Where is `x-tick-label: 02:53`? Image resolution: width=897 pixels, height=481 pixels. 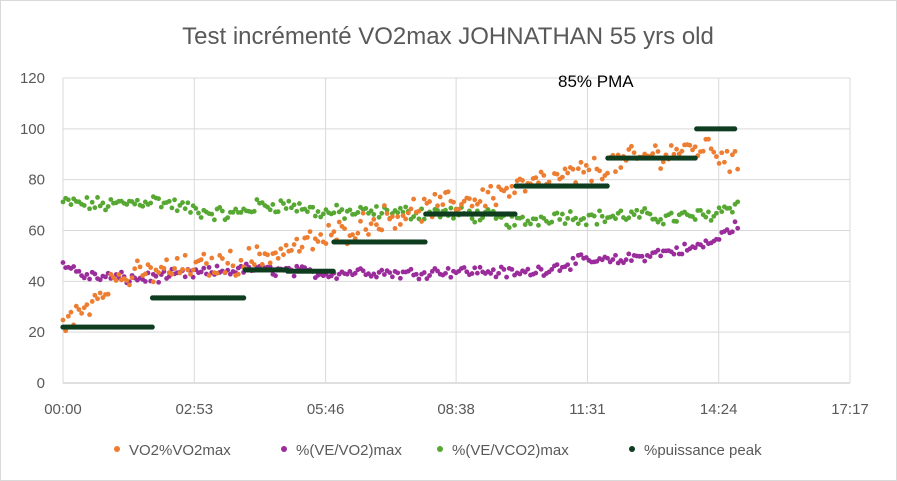 x-tick-label: 02:53 is located at coordinates (195, 409).